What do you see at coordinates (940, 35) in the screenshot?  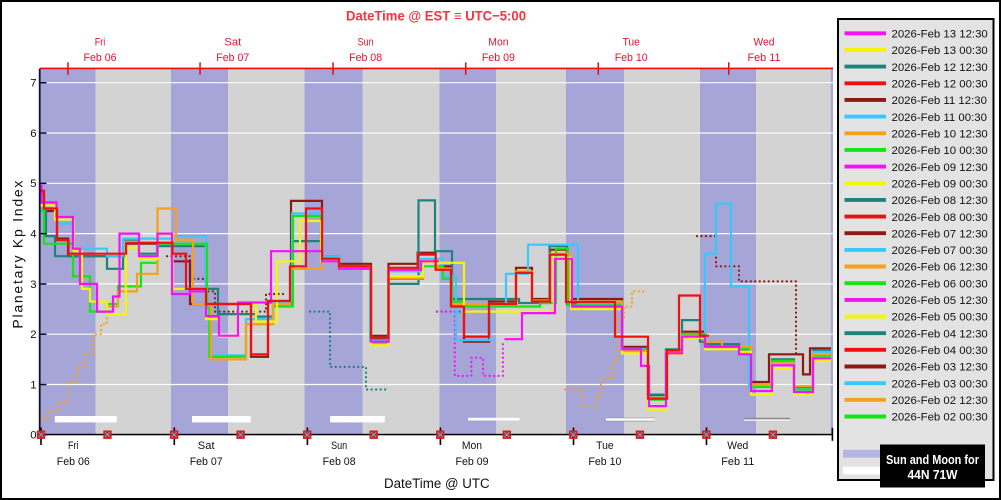 I see `svg-text: 2026-Feb 13 12:30` at bounding box center [940, 35].